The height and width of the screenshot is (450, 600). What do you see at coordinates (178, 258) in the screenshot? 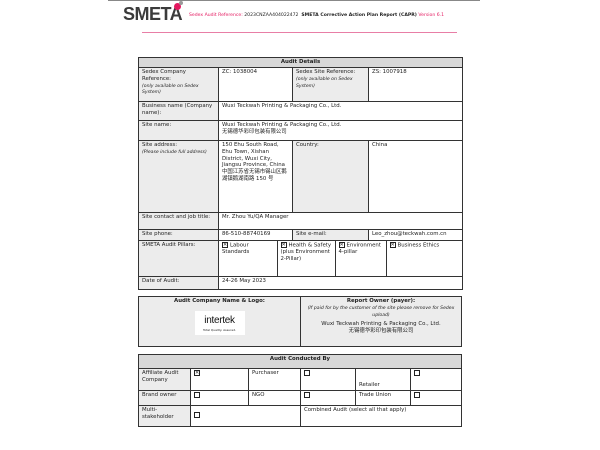
I see `pillars-label: SMETA Audit Pillars:` at bounding box center [178, 258].